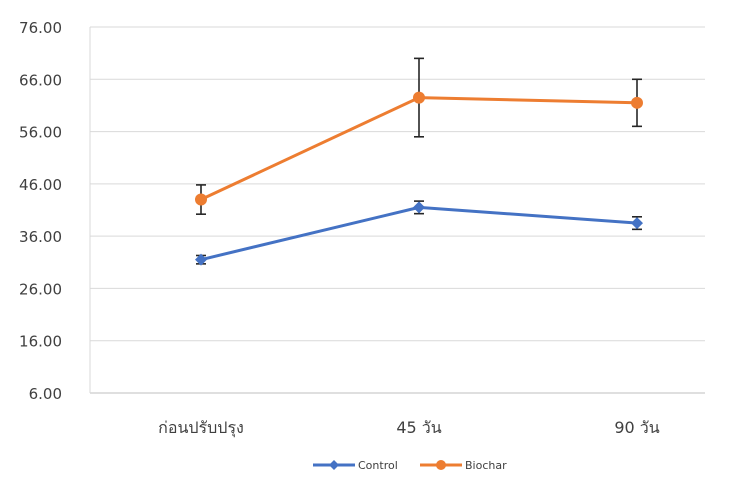 Image resolution: width=734 pixels, height=480 pixels. I want to click on y-tick-label: 26.00, so click(40, 289).